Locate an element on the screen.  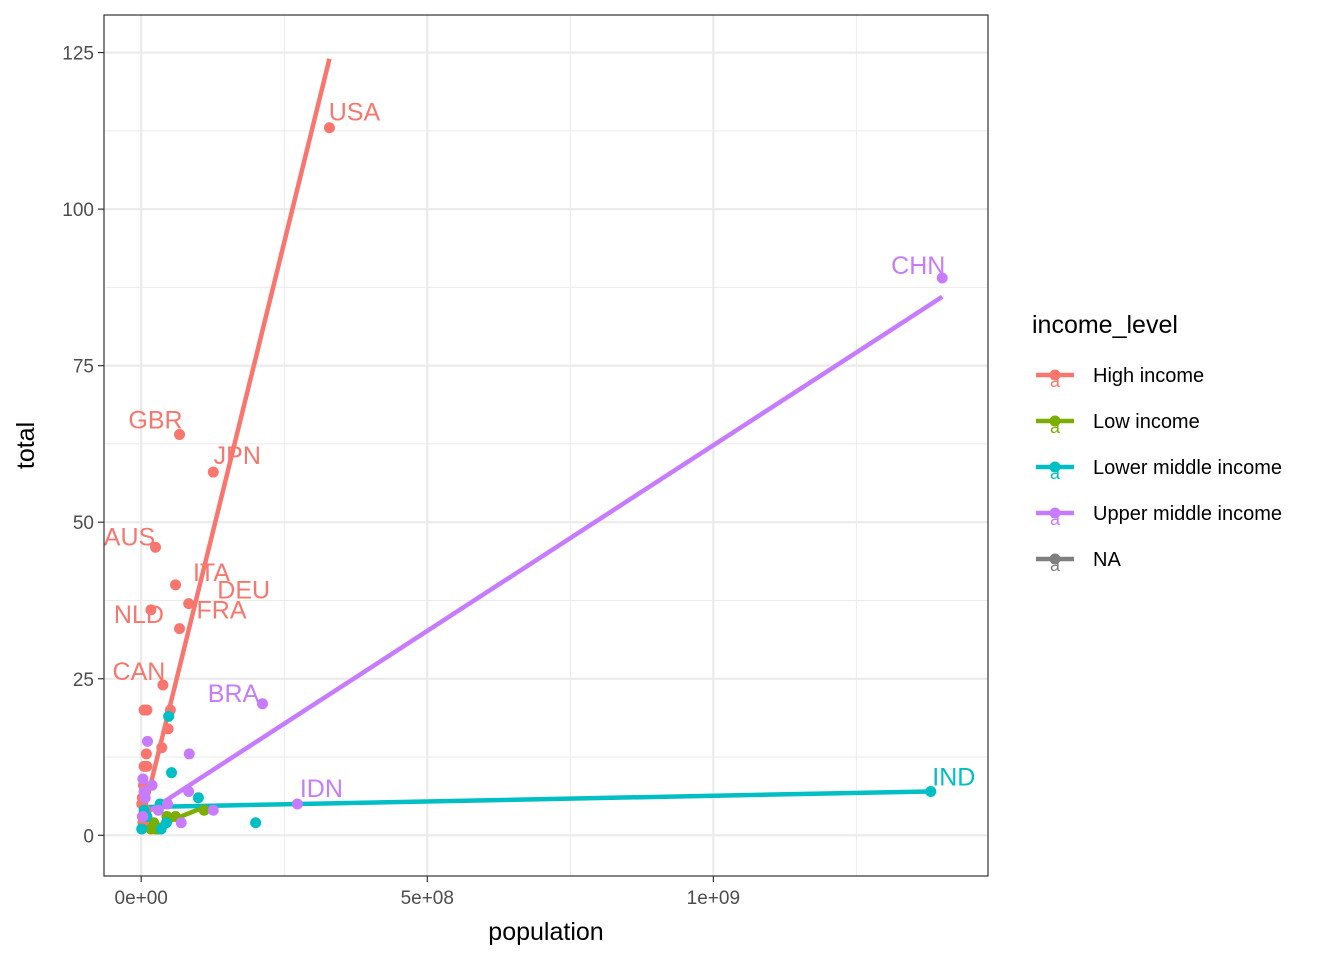
point-label-can: CAN is located at coordinates (139, 672).